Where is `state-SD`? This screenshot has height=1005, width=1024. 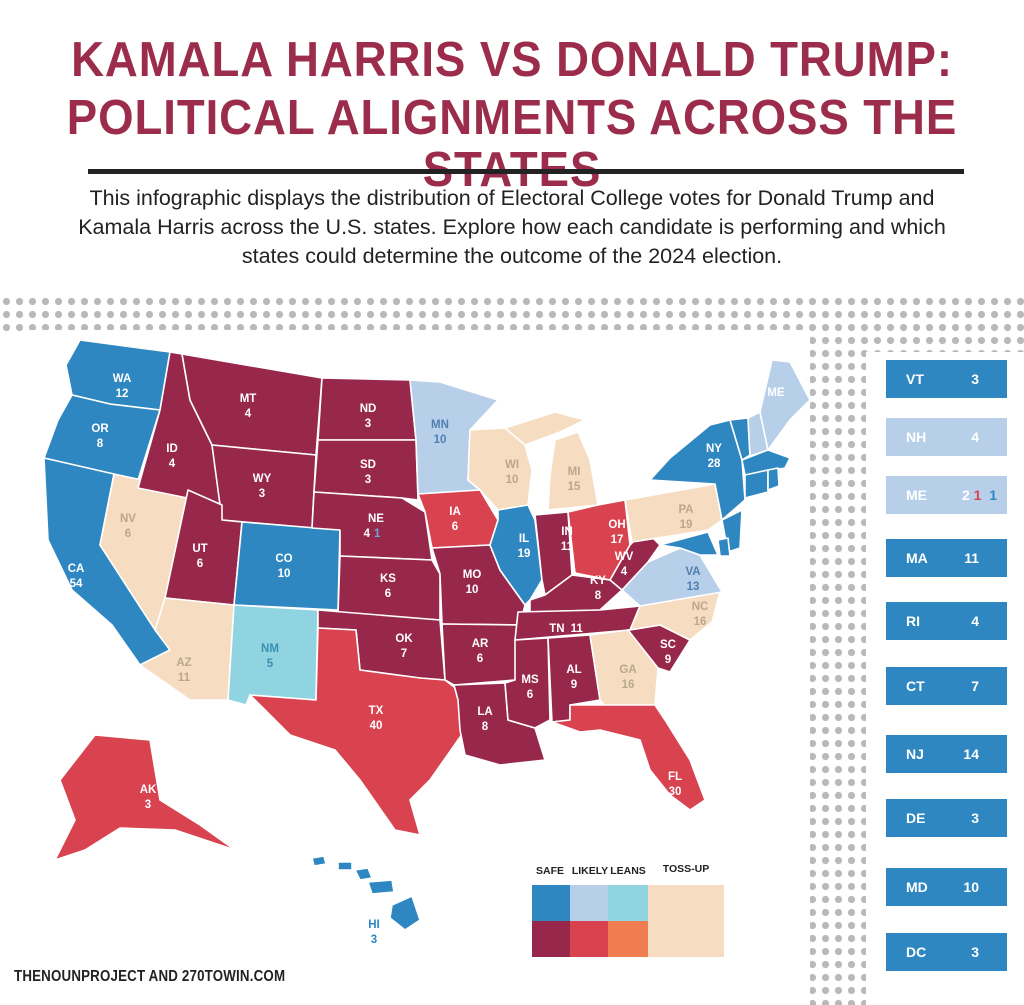
state-SD is located at coordinates (366, 470).